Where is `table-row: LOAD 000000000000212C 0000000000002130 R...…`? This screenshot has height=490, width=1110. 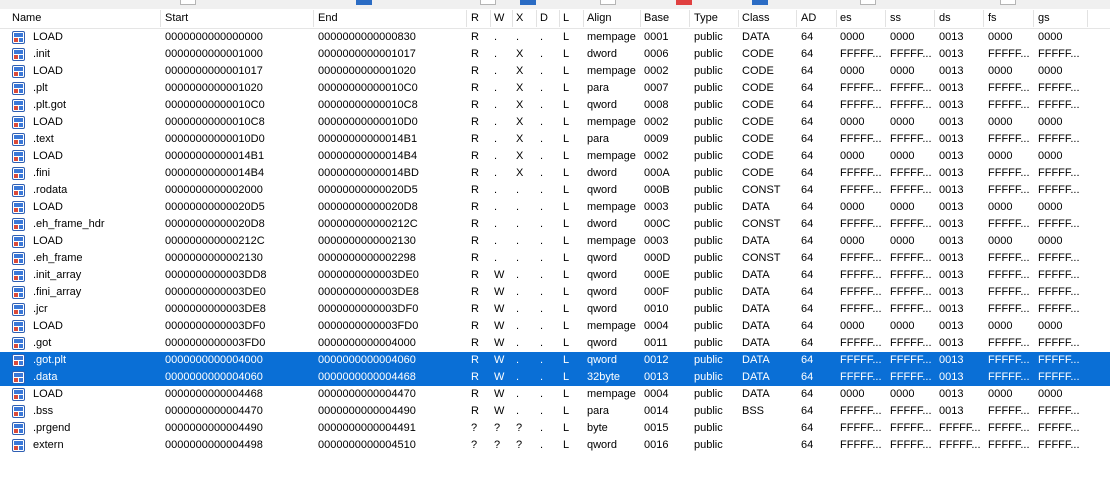 table-row: LOAD 000000000000212C 0000000000002130 R...… is located at coordinates (555, 241).